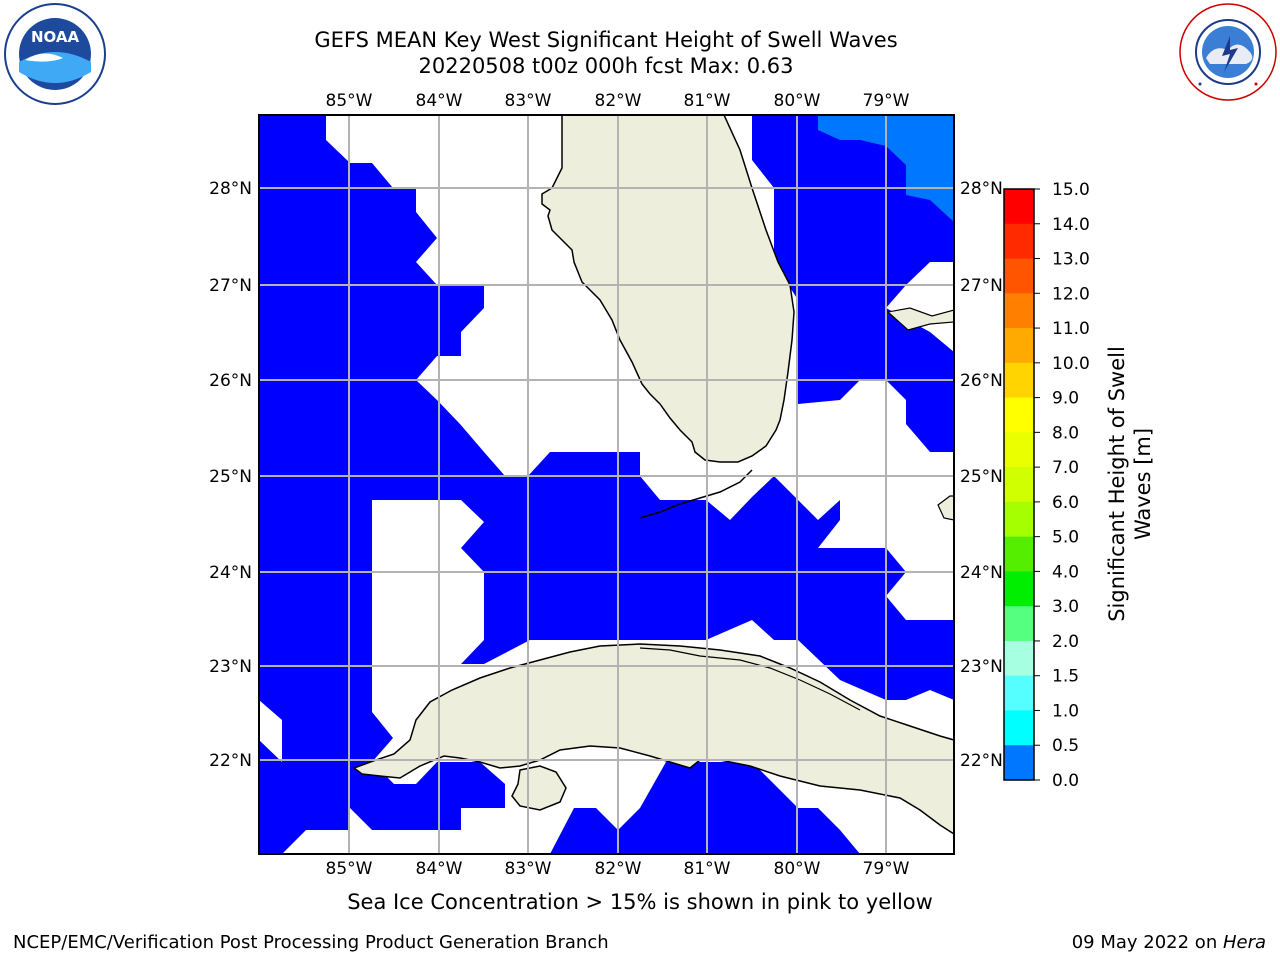  I want to click on colorbar-tick-label: 5.0, so click(1065, 538).